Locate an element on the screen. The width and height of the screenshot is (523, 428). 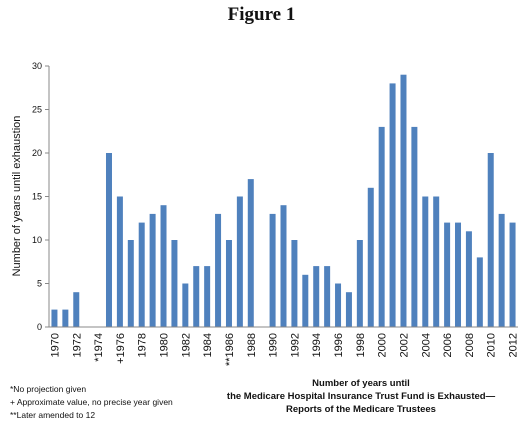
y-axis: 0 5 10 15 20 25 30 is located at coordinates (41, 196).